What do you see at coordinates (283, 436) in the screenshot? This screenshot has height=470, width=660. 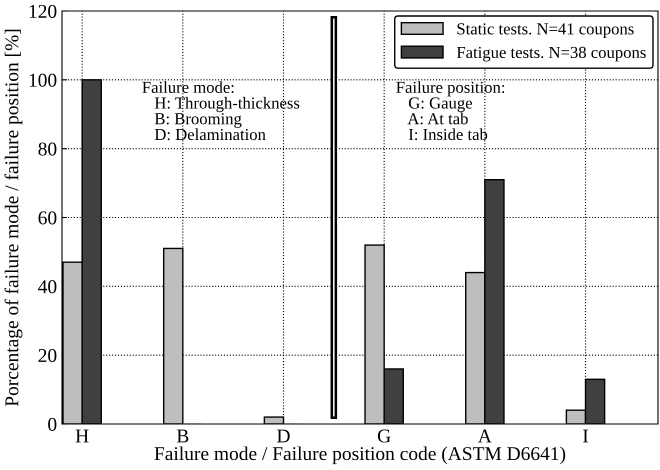 I see `x-tick-label: D` at bounding box center [283, 436].